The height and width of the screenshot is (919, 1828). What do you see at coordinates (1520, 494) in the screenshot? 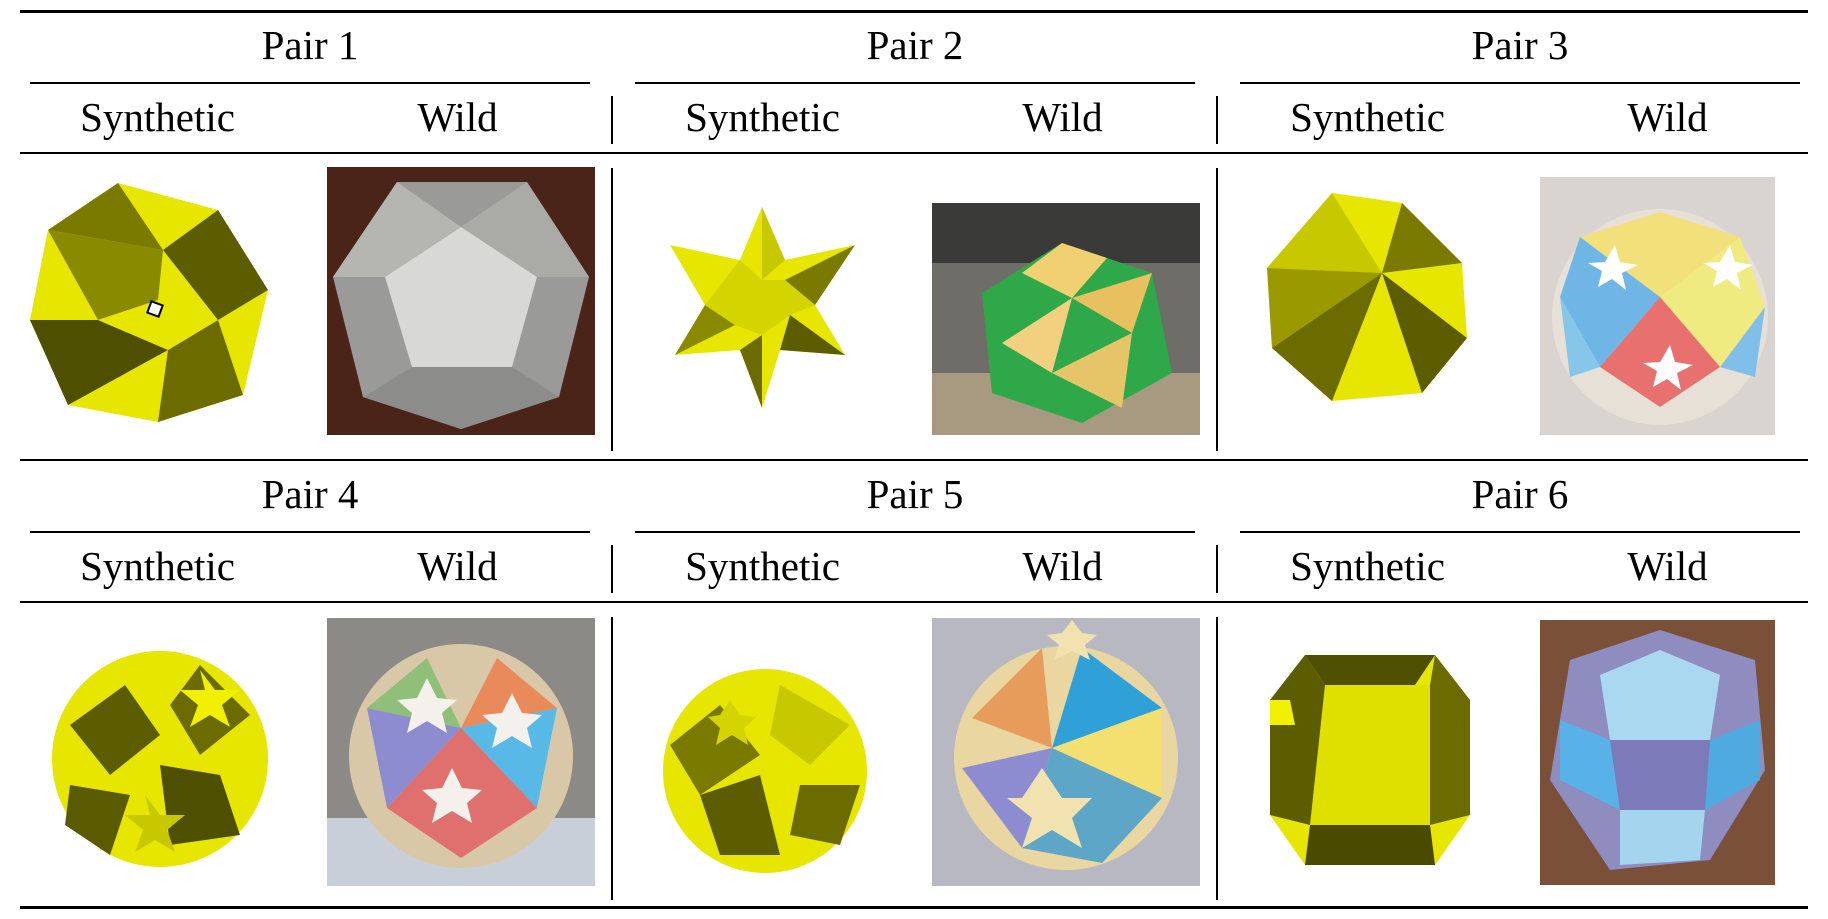
I see `pair-title: Pair 6` at bounding box center [1520, 494].